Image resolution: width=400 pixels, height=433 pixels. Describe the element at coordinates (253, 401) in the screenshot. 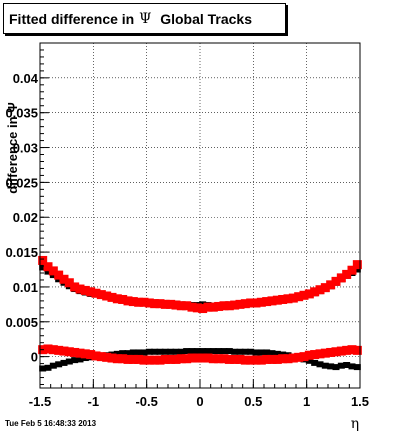

I see `x-tick-label: 0.5` at that location.